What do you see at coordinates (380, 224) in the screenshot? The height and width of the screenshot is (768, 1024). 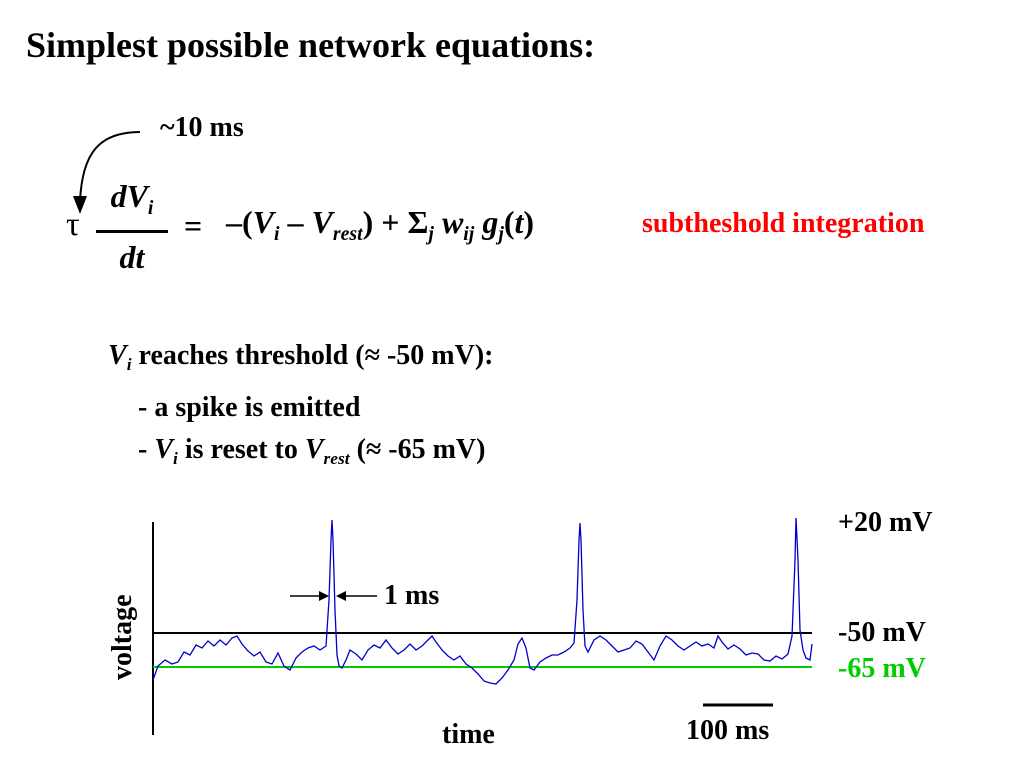 I see `equation-rhs: –(Vi – Vrest) + Σj wij gj(t)` at bounding box center [380, 224].